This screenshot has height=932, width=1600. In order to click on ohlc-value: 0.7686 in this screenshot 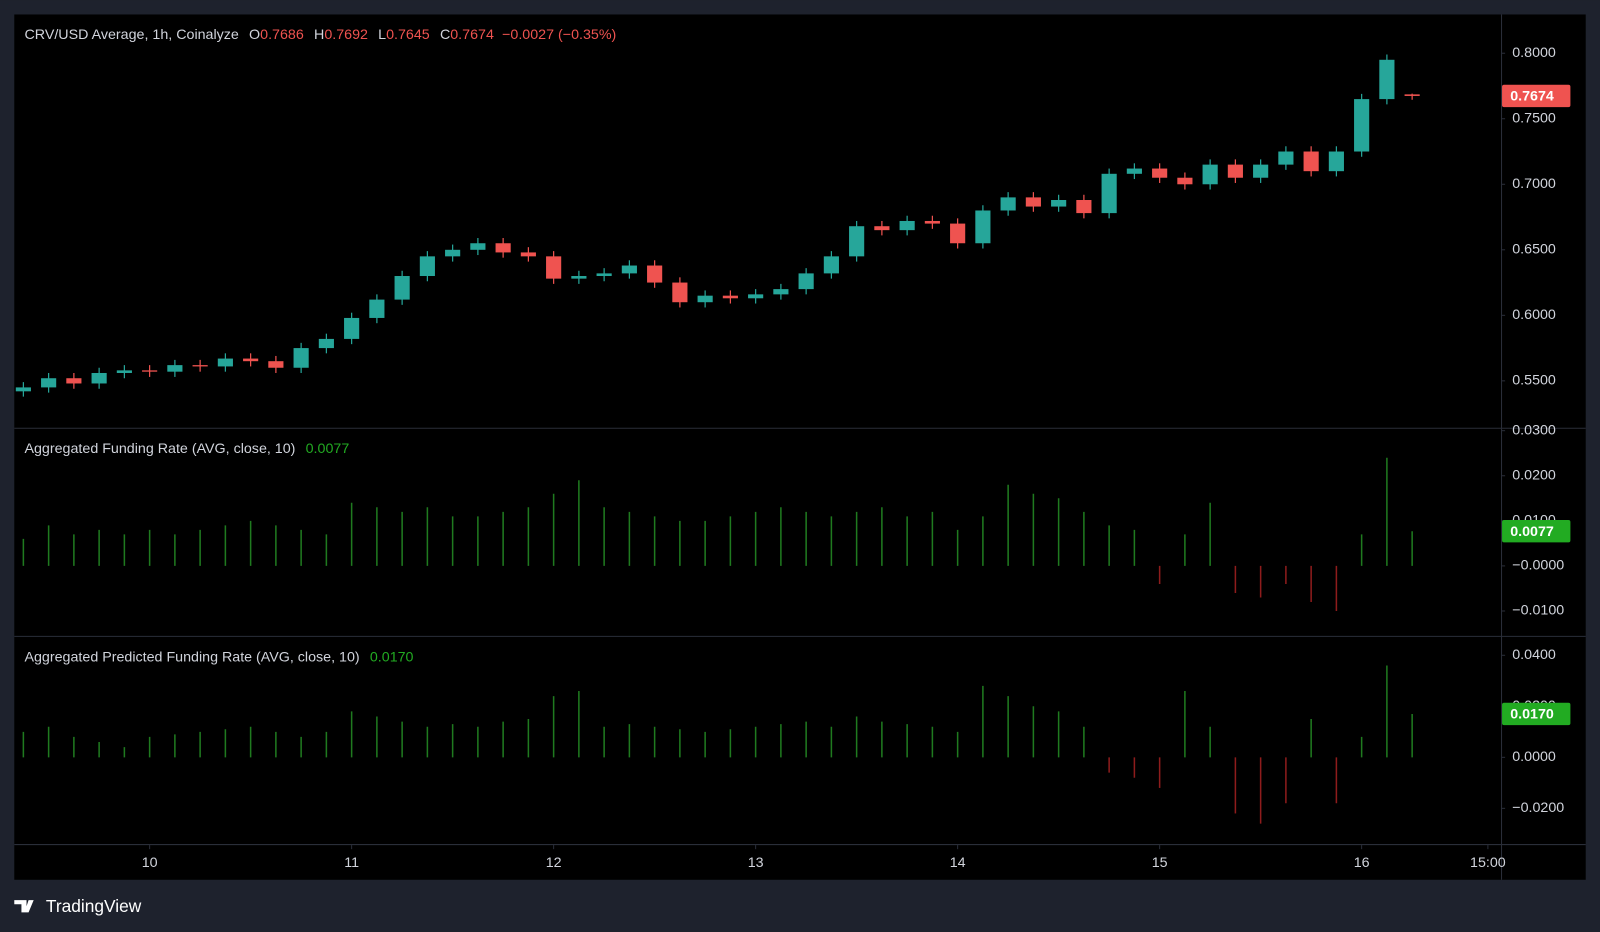, I will do `click(282, 35)`.